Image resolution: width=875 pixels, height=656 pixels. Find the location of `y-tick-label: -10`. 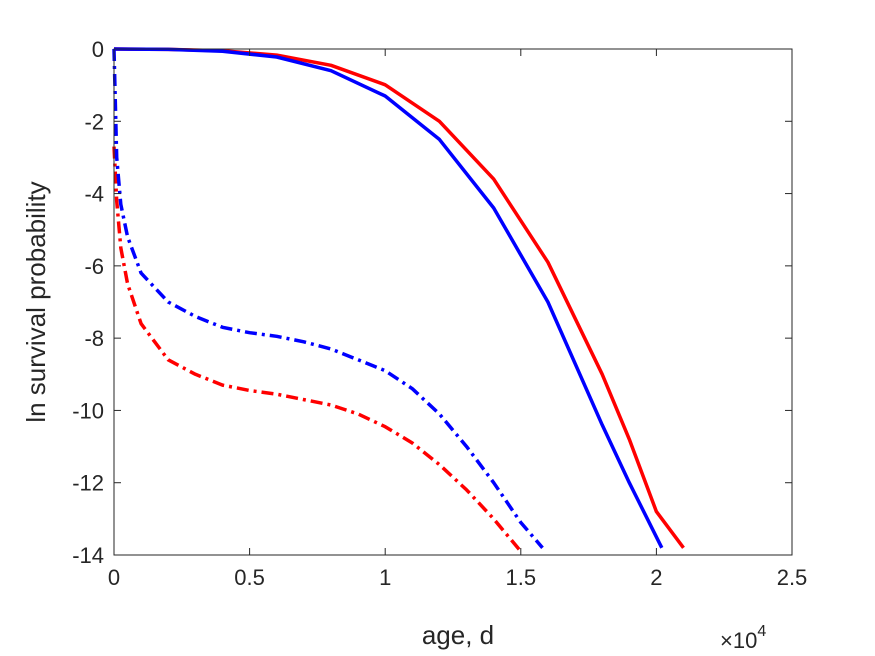

y-tick-label: -10 is located at coordinates (88, 410).